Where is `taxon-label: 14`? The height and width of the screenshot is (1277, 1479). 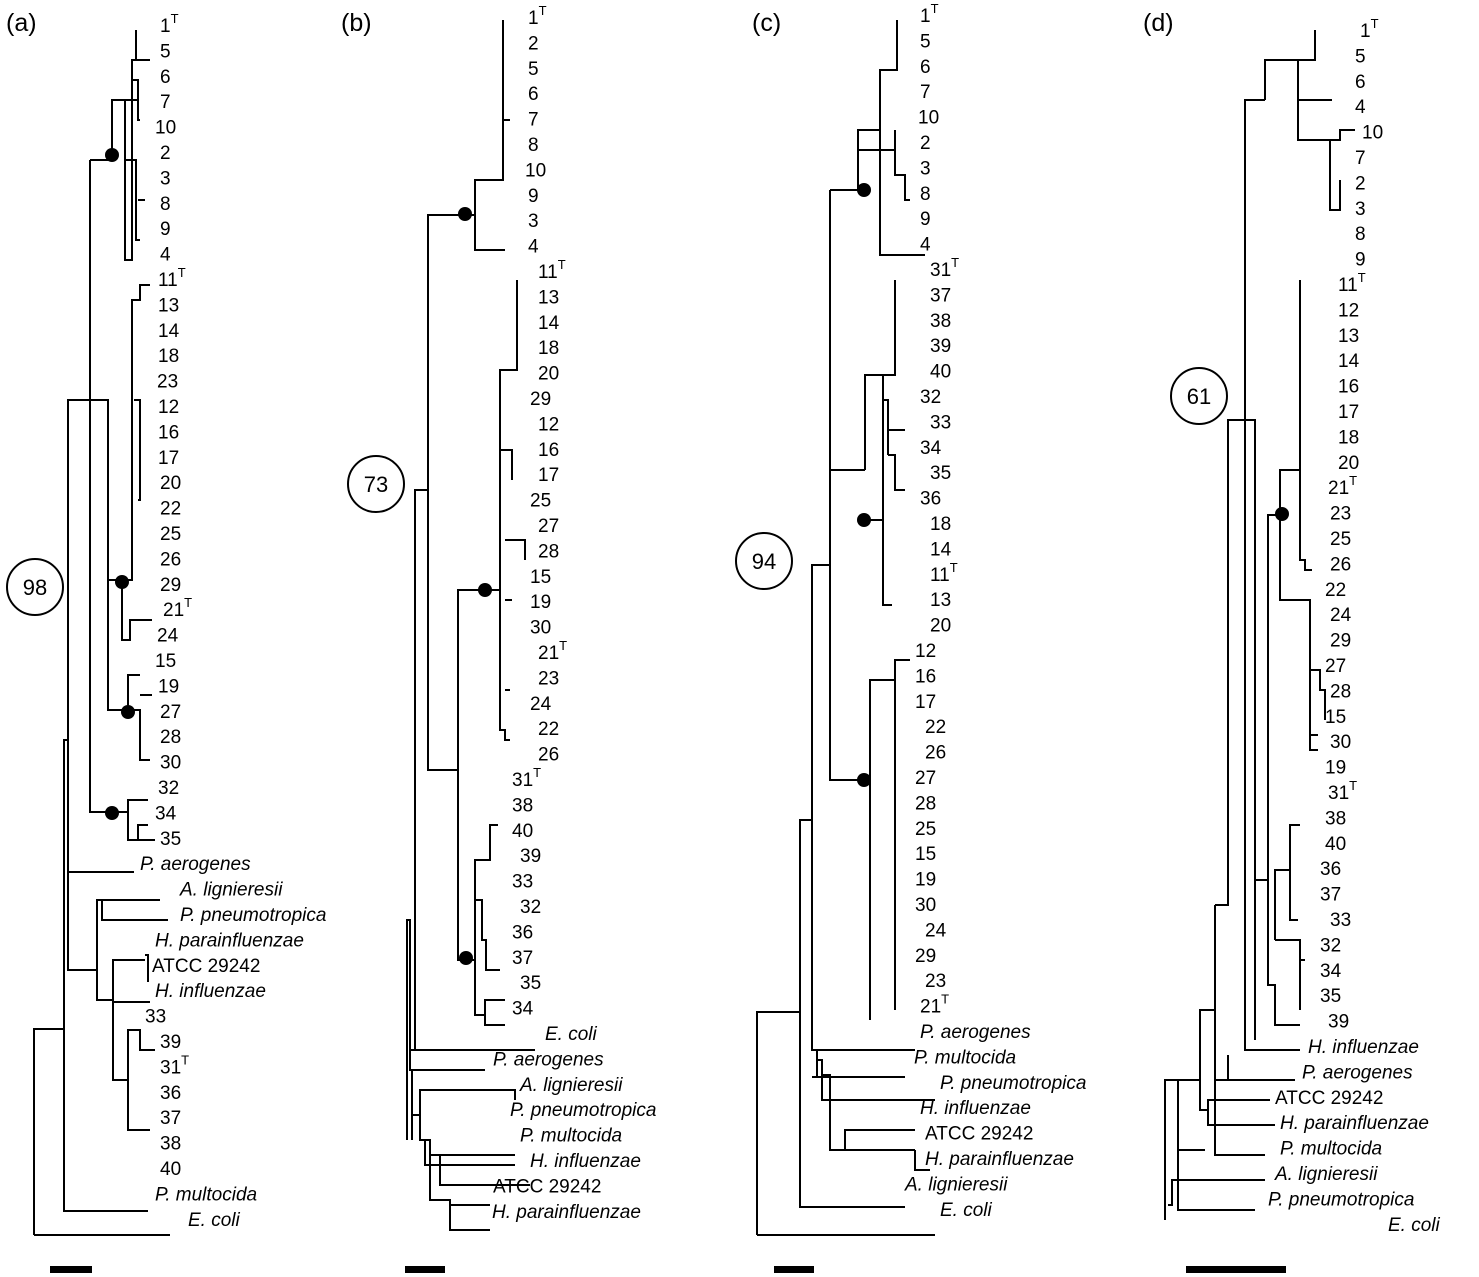
taxon-label: 14 is located at coordinates (169, 331).